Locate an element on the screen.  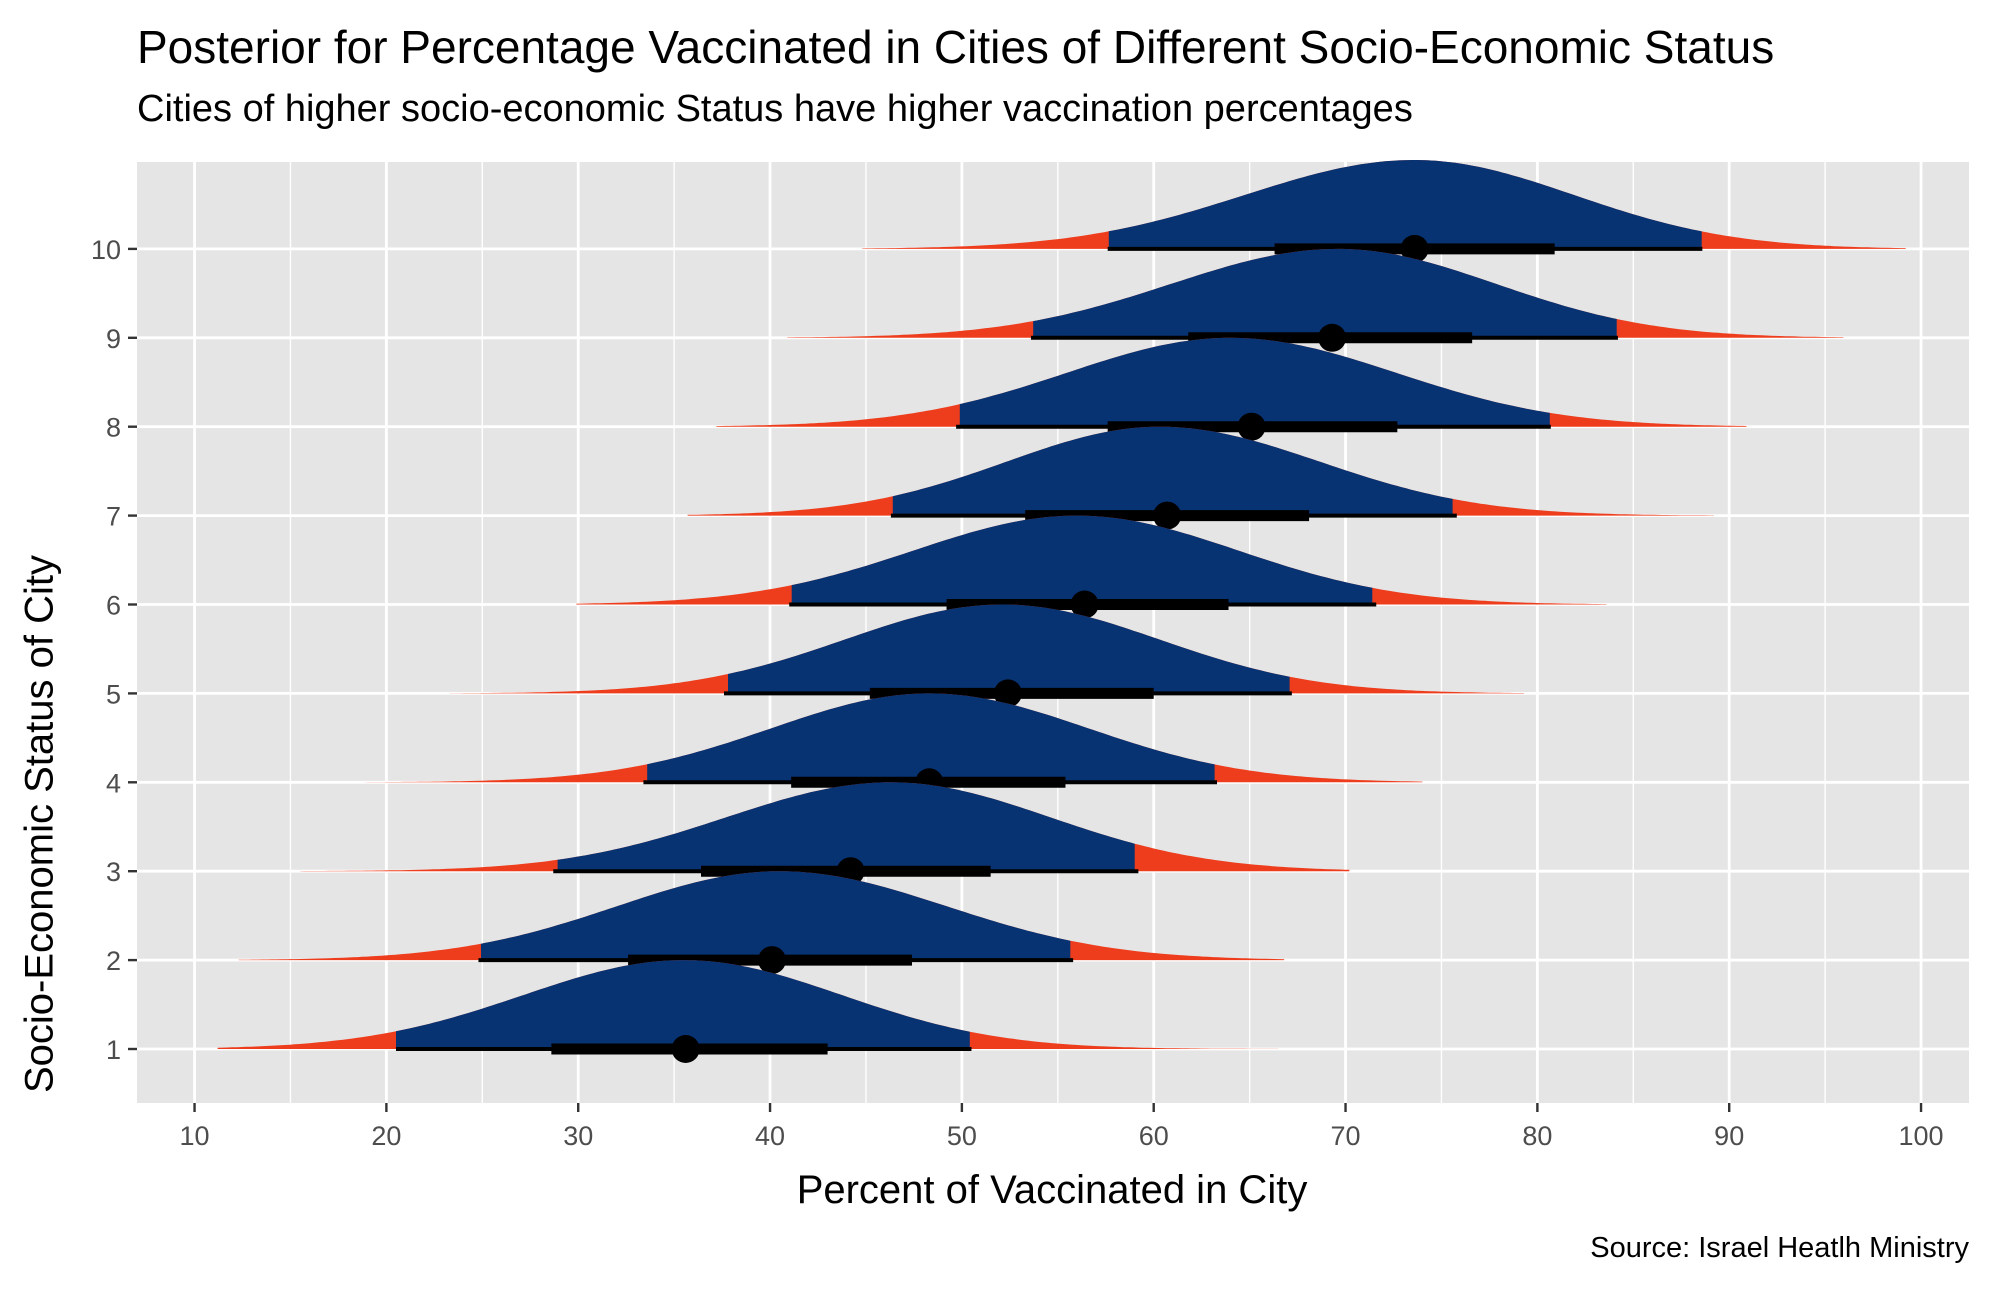
y-tick-label: 6 is located at coordinates (113, 606).